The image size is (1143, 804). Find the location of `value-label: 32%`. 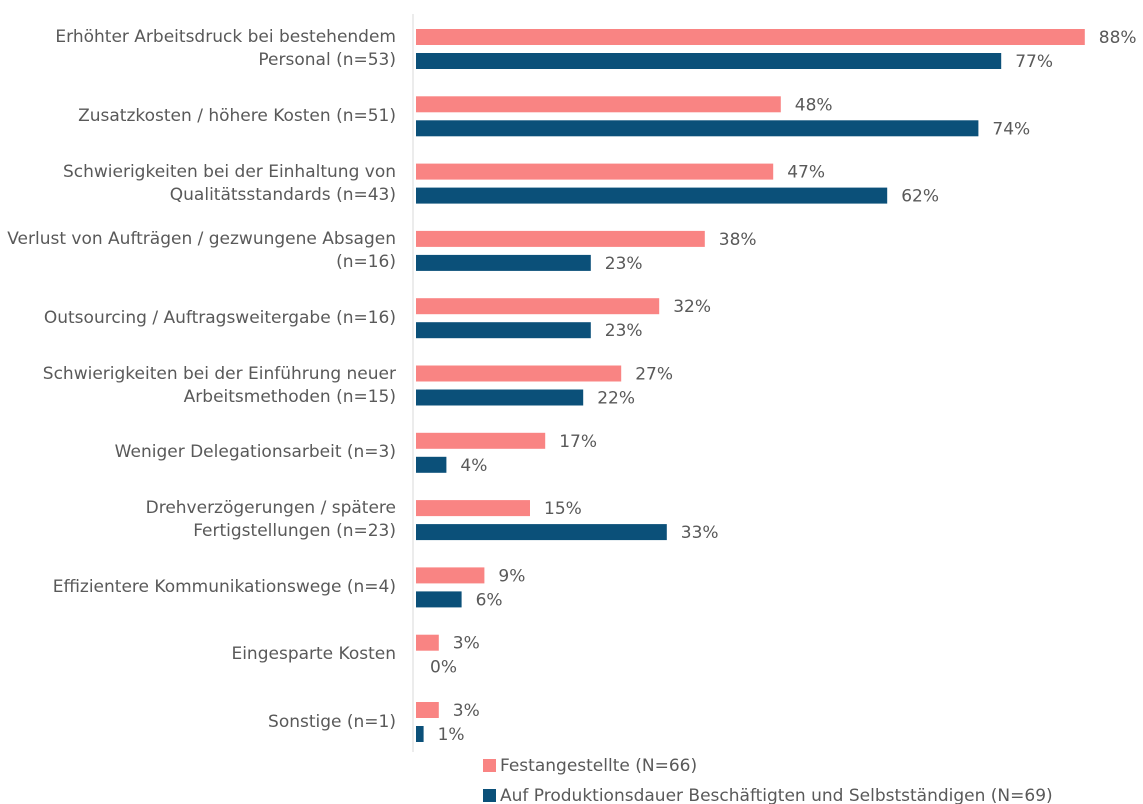

value-label: 32% is located at coordinates (692, 307).